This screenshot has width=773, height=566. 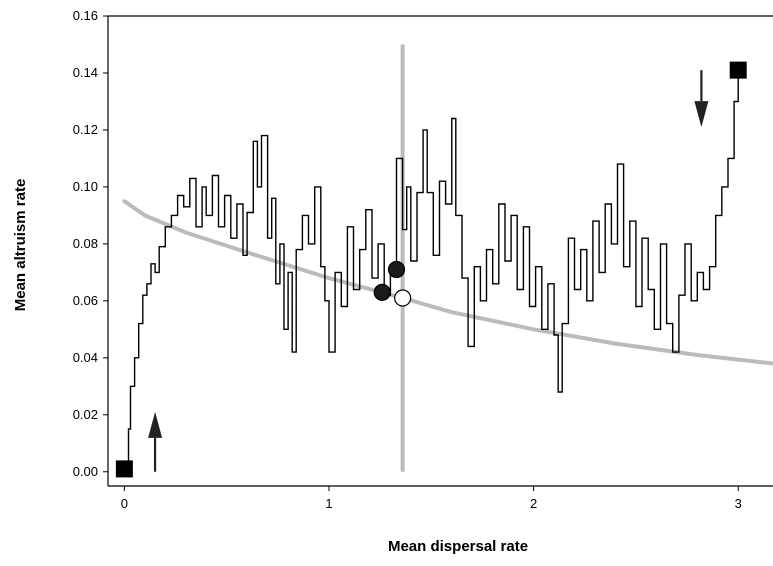 I want to click on y-tick-label: 0.06, so click(x=85, y=300).